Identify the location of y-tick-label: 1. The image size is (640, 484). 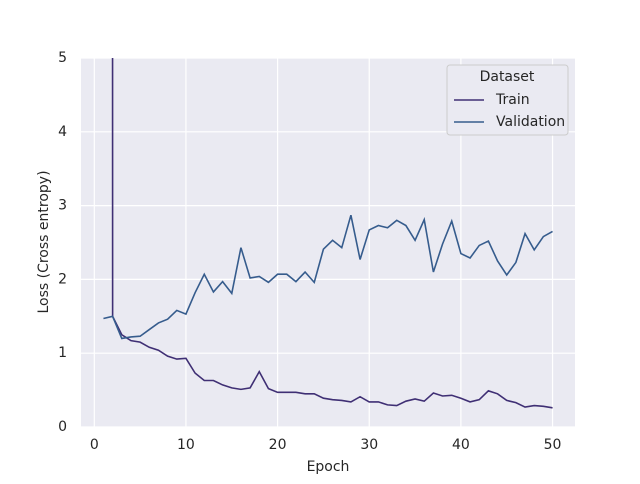
(62, 353).